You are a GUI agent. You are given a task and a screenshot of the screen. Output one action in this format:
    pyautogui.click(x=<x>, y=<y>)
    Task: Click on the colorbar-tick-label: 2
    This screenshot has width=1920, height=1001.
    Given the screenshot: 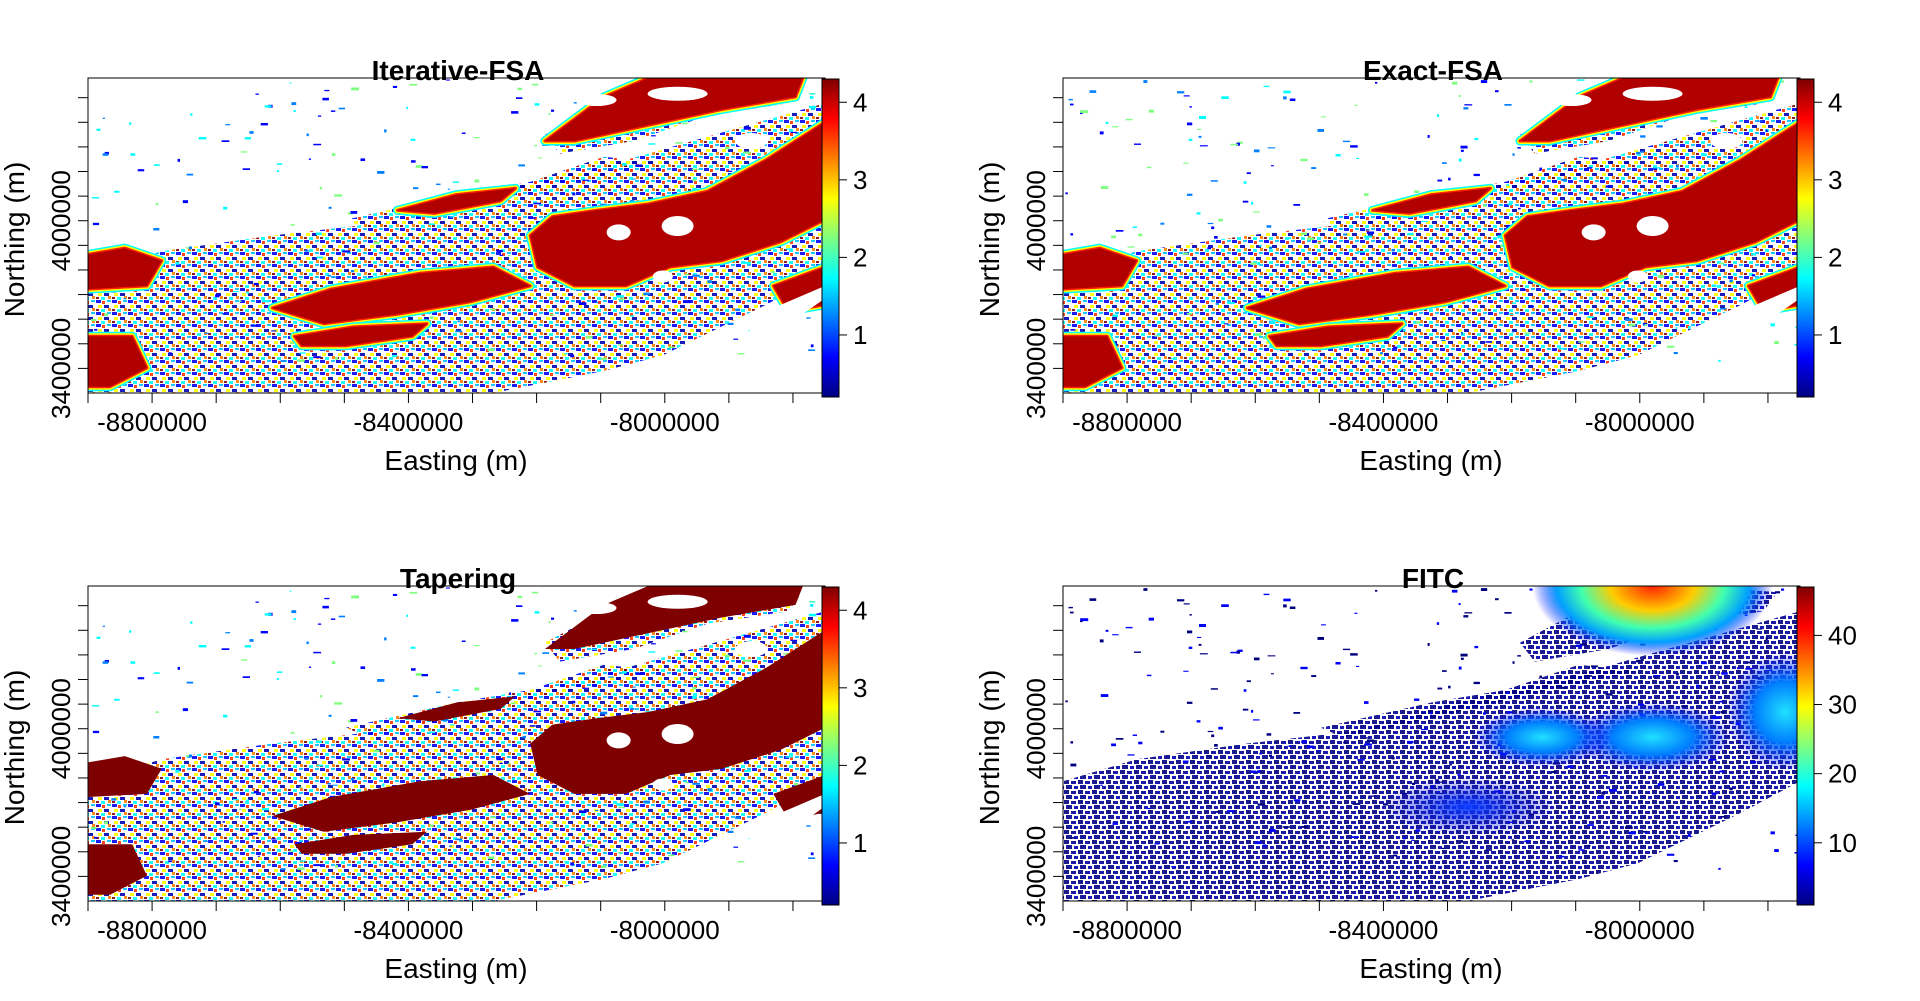 What is the action you would take?
    pyautogui.click(x=860, y=257)
    